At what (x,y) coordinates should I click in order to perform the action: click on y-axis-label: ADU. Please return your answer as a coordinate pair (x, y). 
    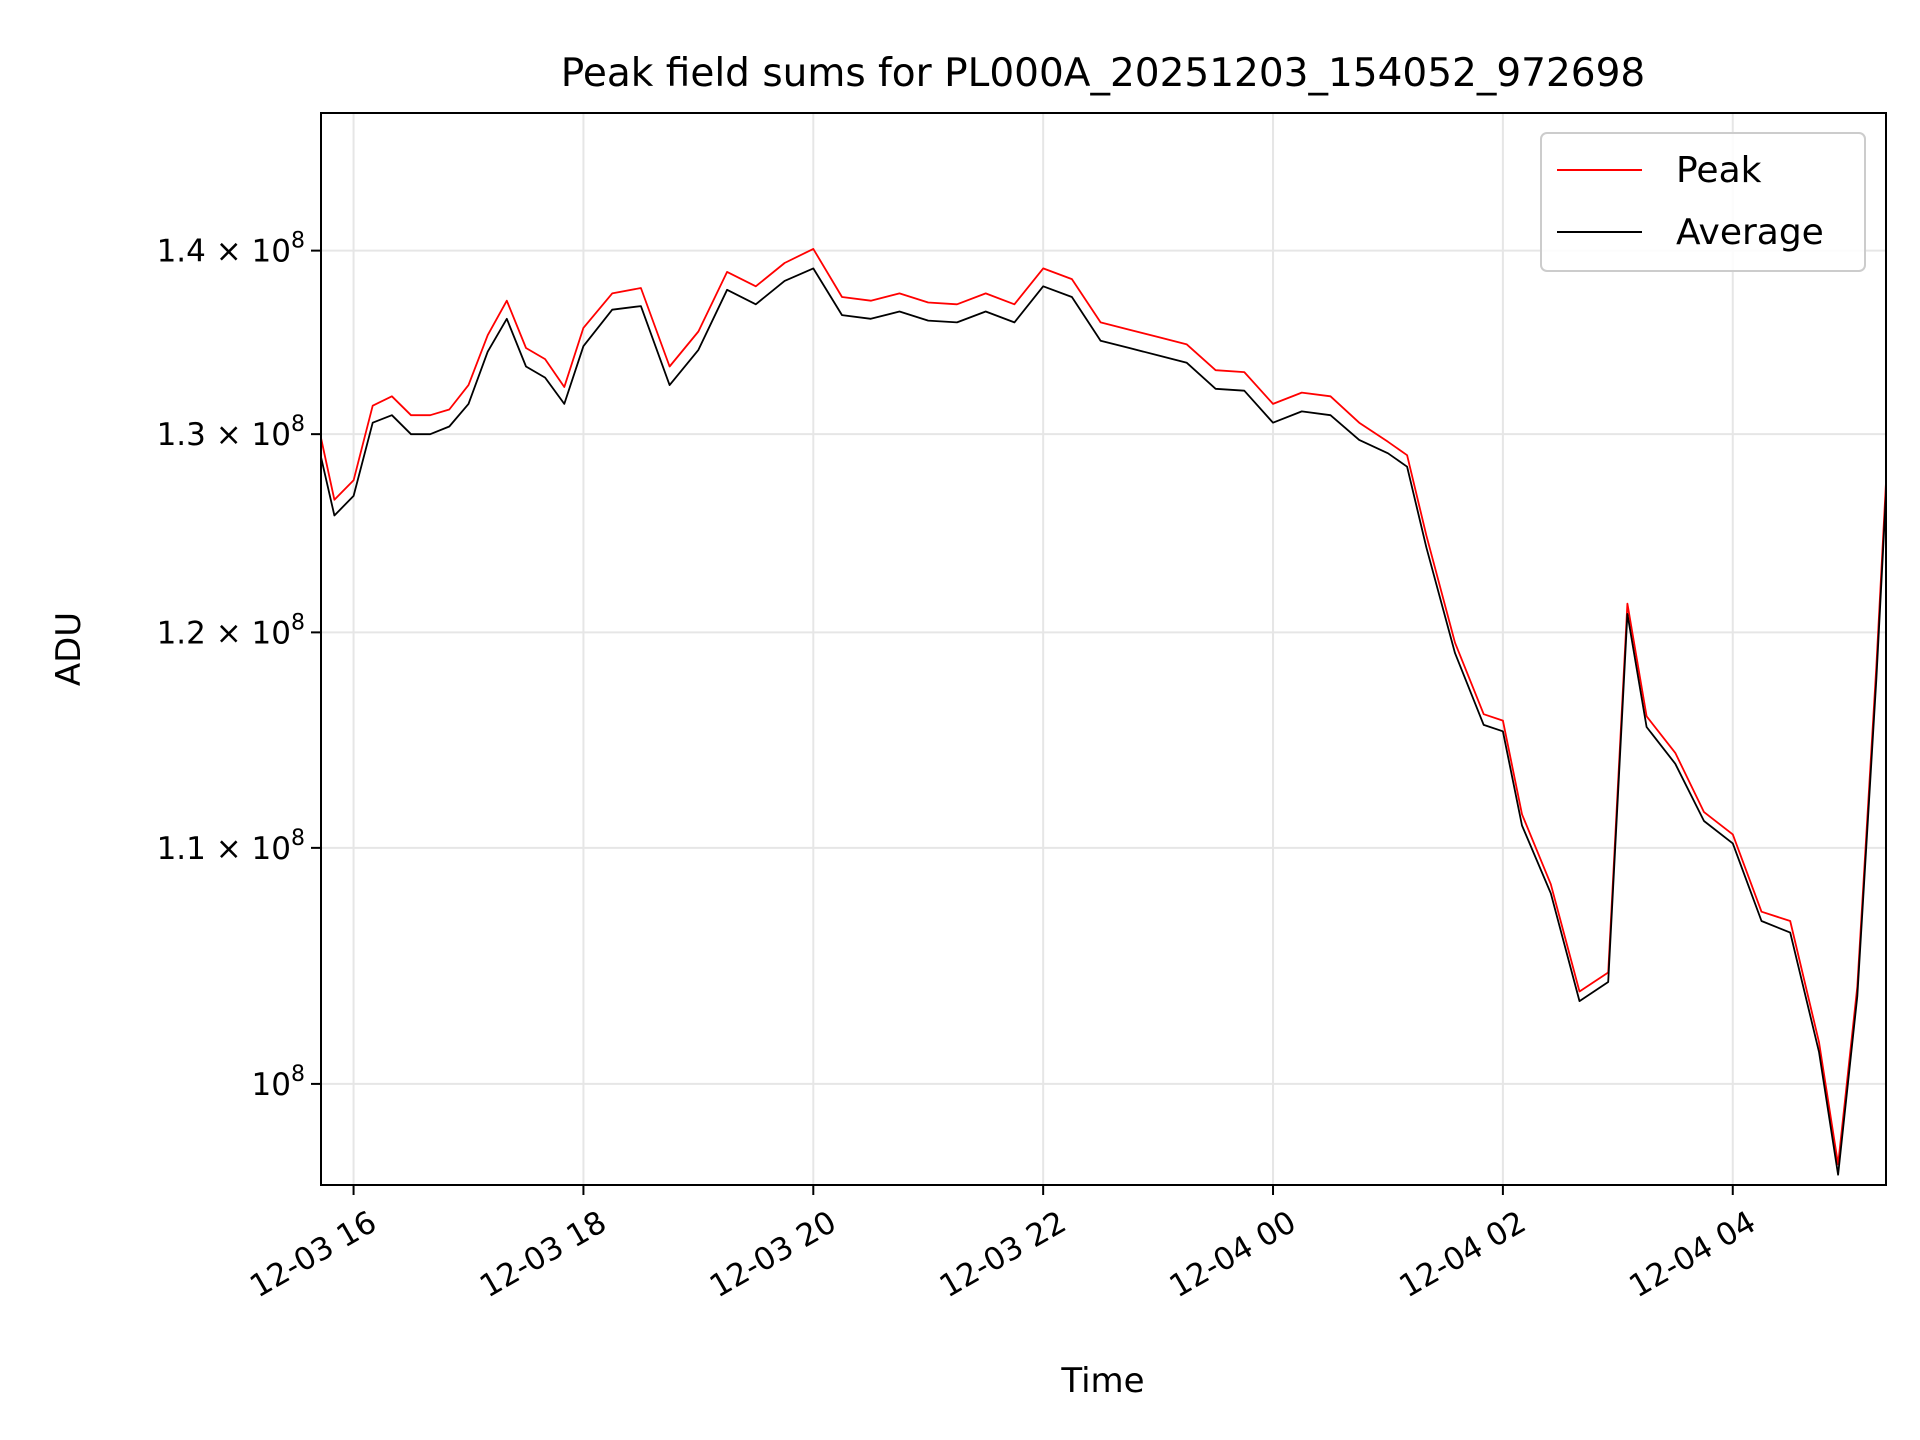
    Looking at the image, I should click on (69, 649).